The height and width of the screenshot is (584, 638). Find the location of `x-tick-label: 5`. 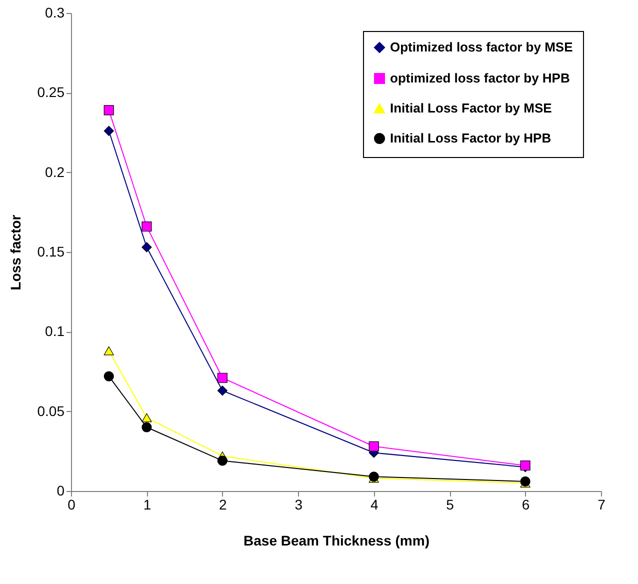

x-tick-label: 5 is located at coordinates (450, 504).